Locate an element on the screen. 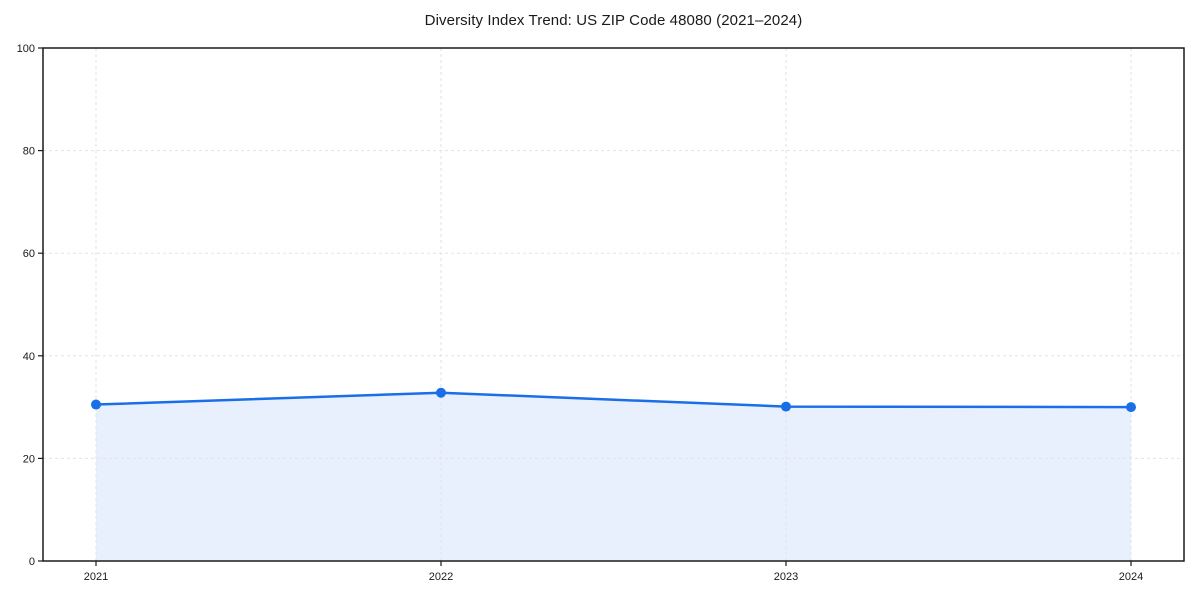 The height and width of the screenshot is (600, 1200). y-tick-label: 40 is located at coordinates (29, 357).